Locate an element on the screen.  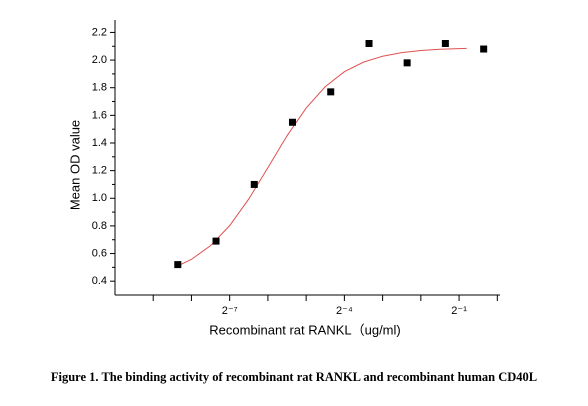
y-tick-label: 1.6 is located at coordinates (99, 115).